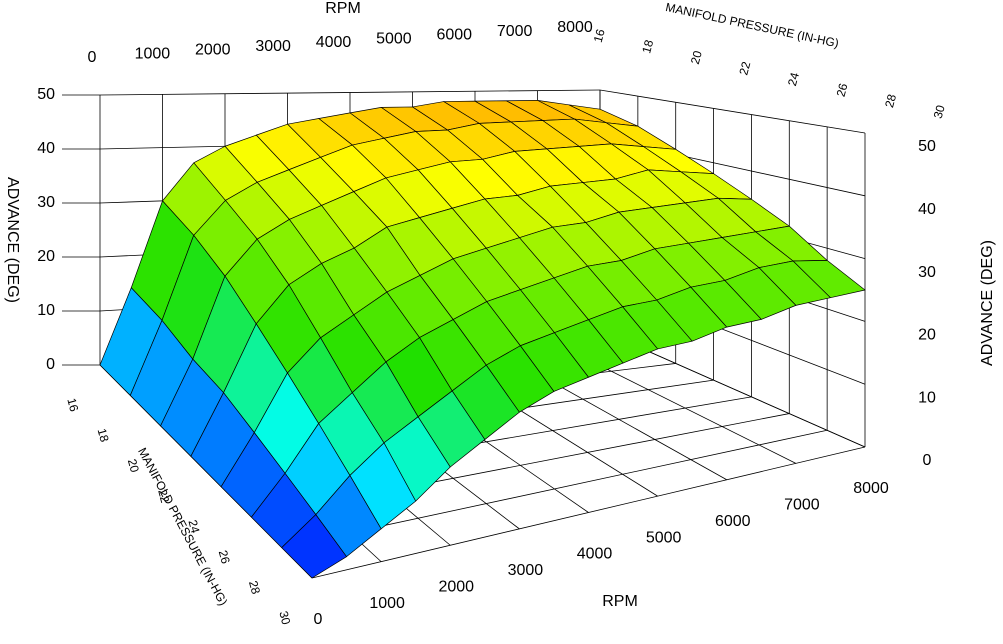 Image resolution: width=1003 pixels, height=644 pixels. What do you see at coordinates (526, 570) in the screenshot?
I see `x-tick-label-bottom: 3000` at bounding box center [526, 570].